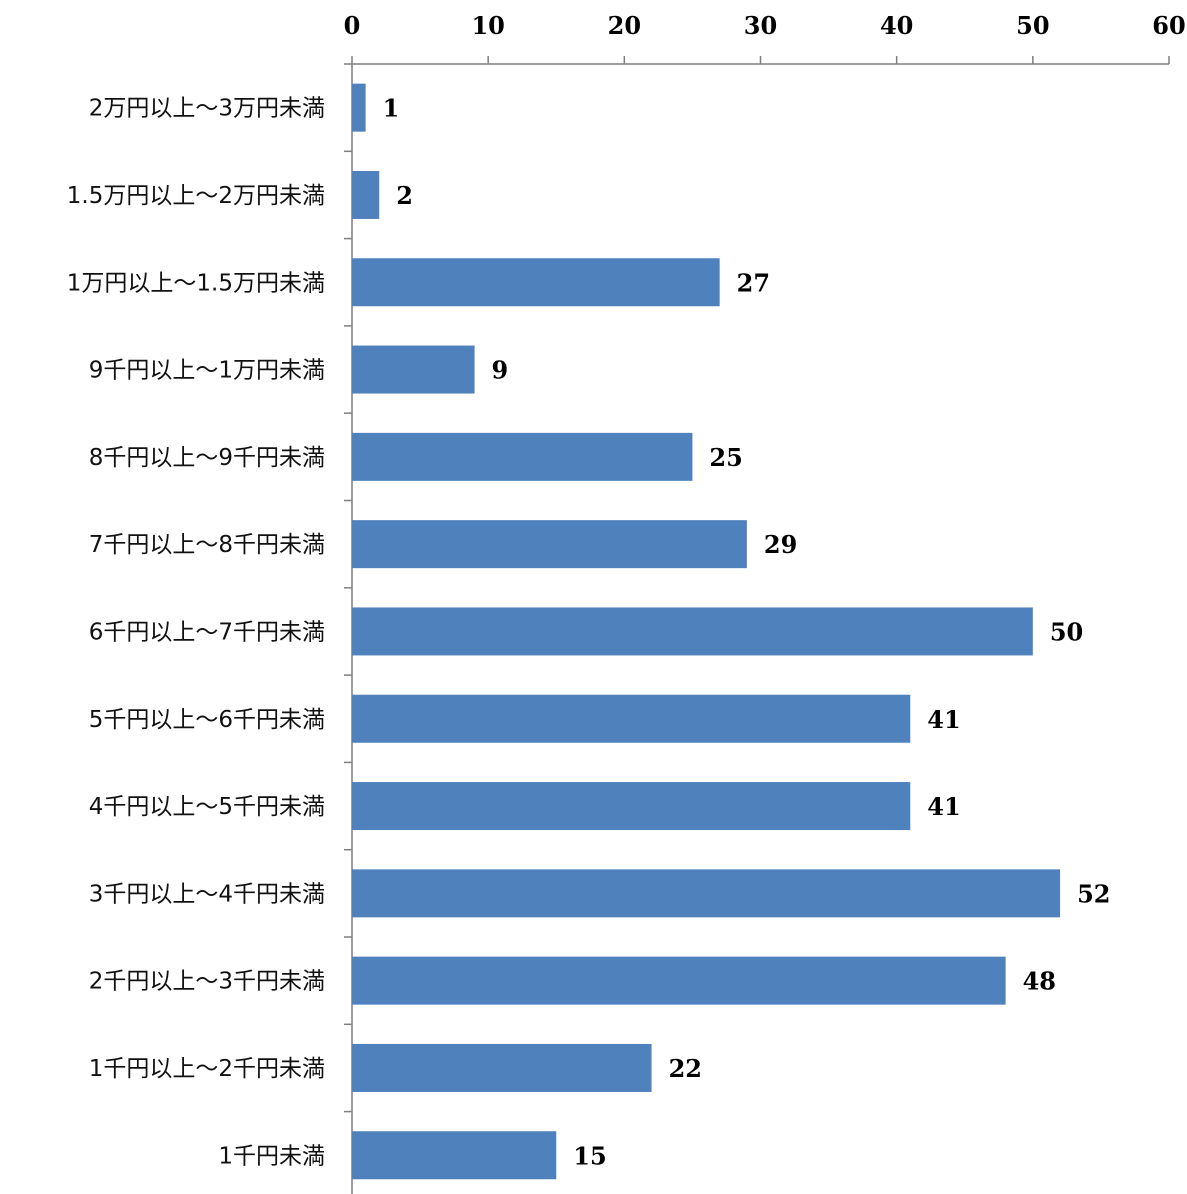 The width and height of the screenshot is (1187, 1194). I want to click on x-tick-label: 60, so click(1168, 25).